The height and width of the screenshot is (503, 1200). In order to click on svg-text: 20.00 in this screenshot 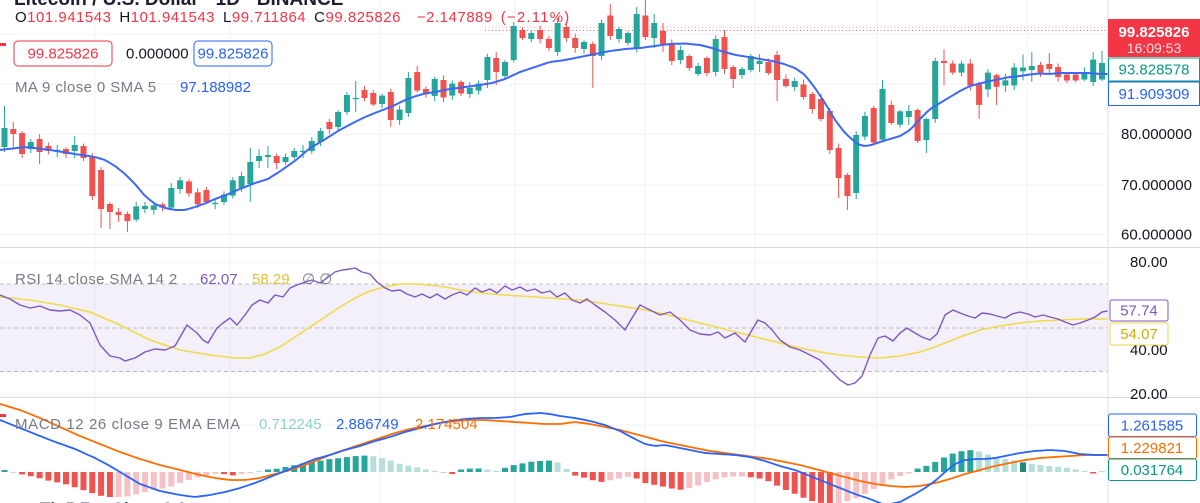, I will do `click(1149, 394)`.